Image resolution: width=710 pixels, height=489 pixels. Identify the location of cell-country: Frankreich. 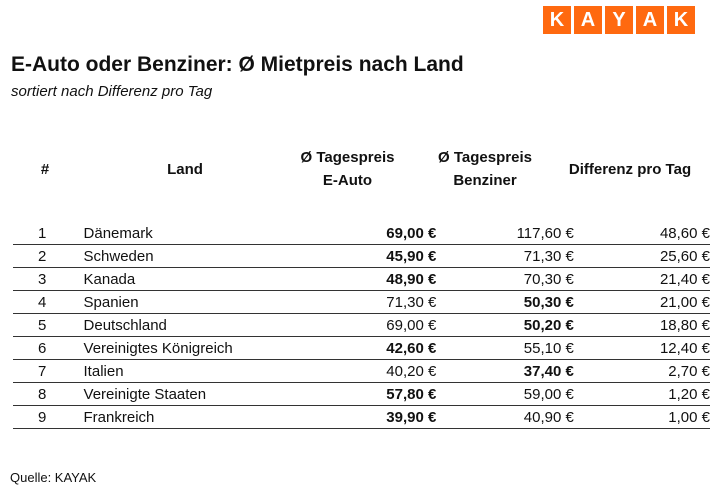
(179, 417).